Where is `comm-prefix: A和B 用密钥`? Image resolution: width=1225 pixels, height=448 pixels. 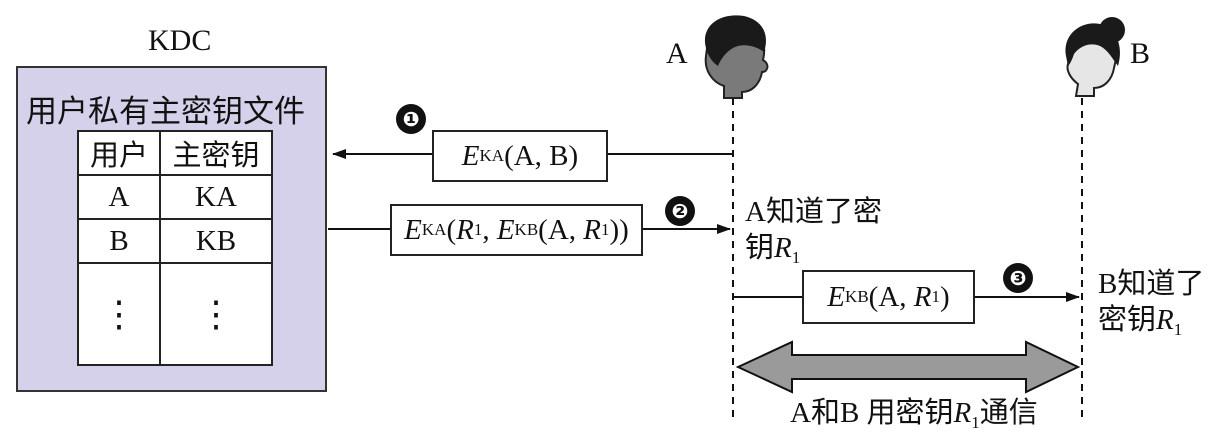 comm-prefix: A和B 用密钥 is located at coordinates (872, 413).